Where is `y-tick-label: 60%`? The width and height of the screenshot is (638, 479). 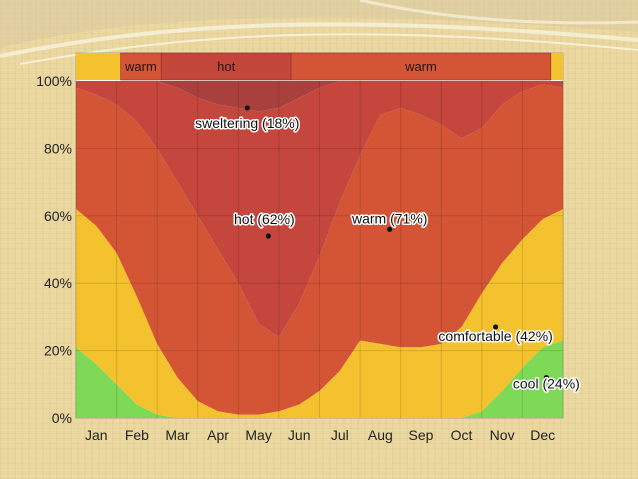
y-tick-label: 60% is located at coordinates (58, 216).